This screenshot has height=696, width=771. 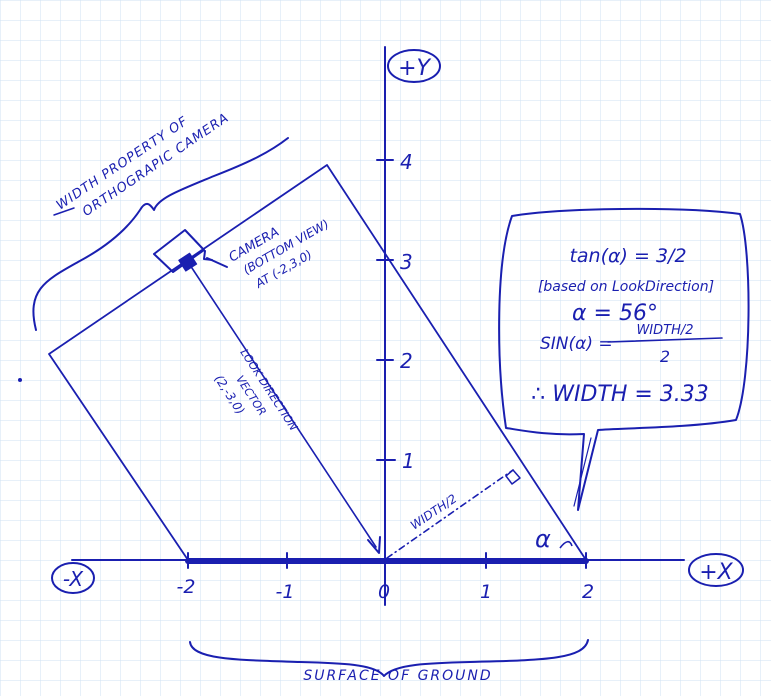 I want to click on look-direction-arrowhead, so click(x=374, y=545).